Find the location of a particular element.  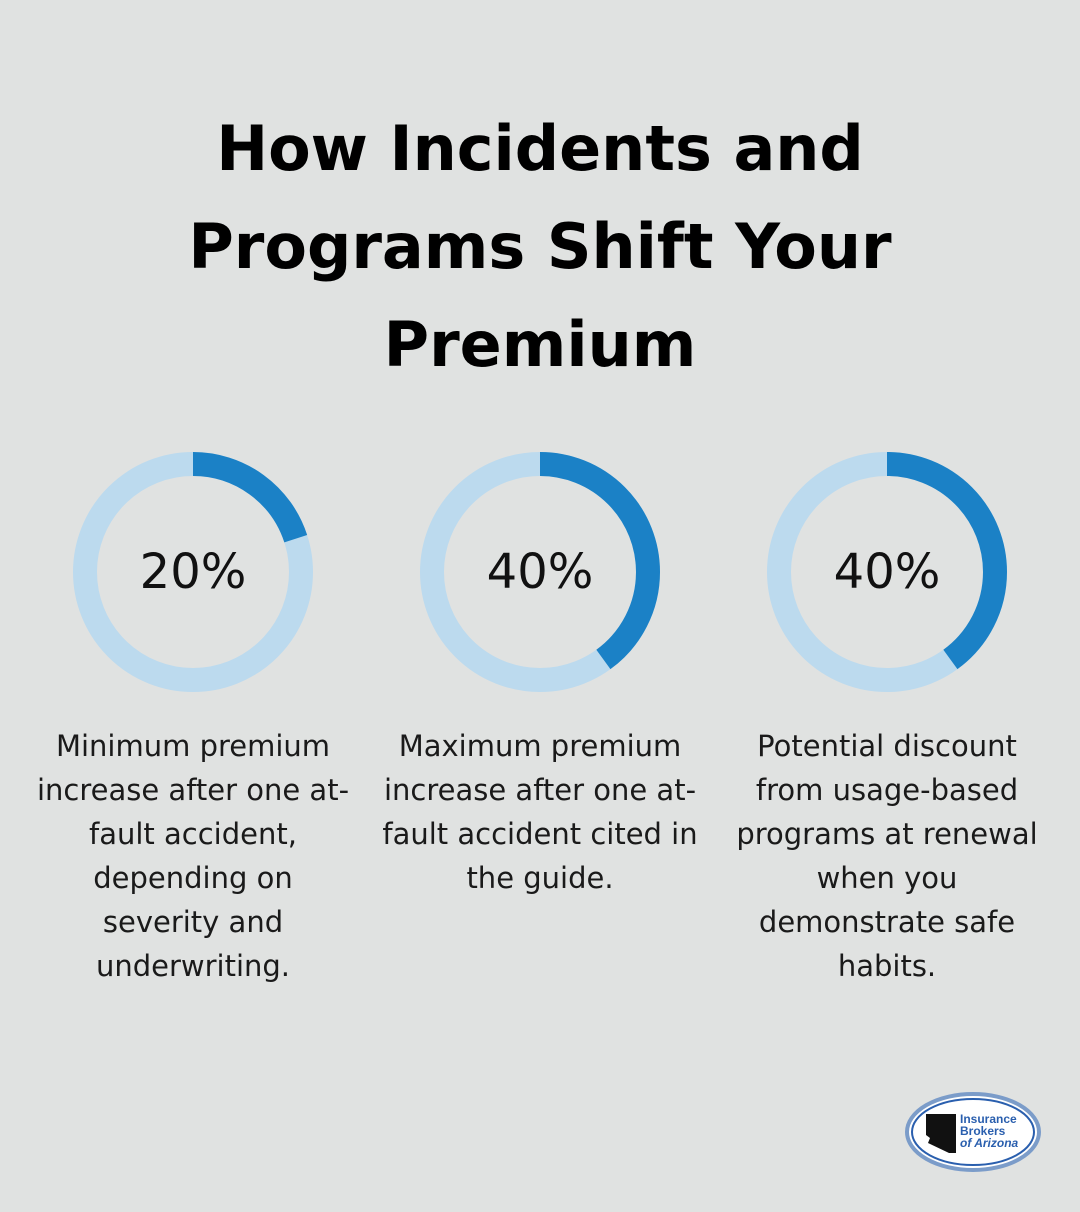

logo-text-line2: Brokers is located at coordinates (983, 1131).